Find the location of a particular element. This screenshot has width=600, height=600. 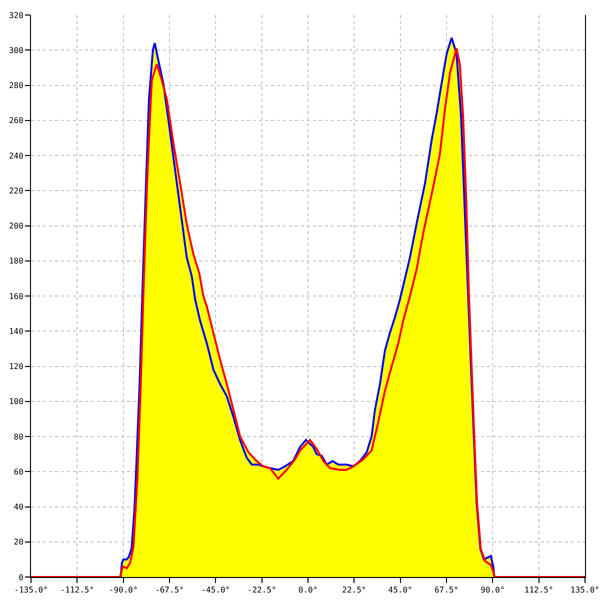

y-tick-label: 160 is located at coordinates (16, 296).